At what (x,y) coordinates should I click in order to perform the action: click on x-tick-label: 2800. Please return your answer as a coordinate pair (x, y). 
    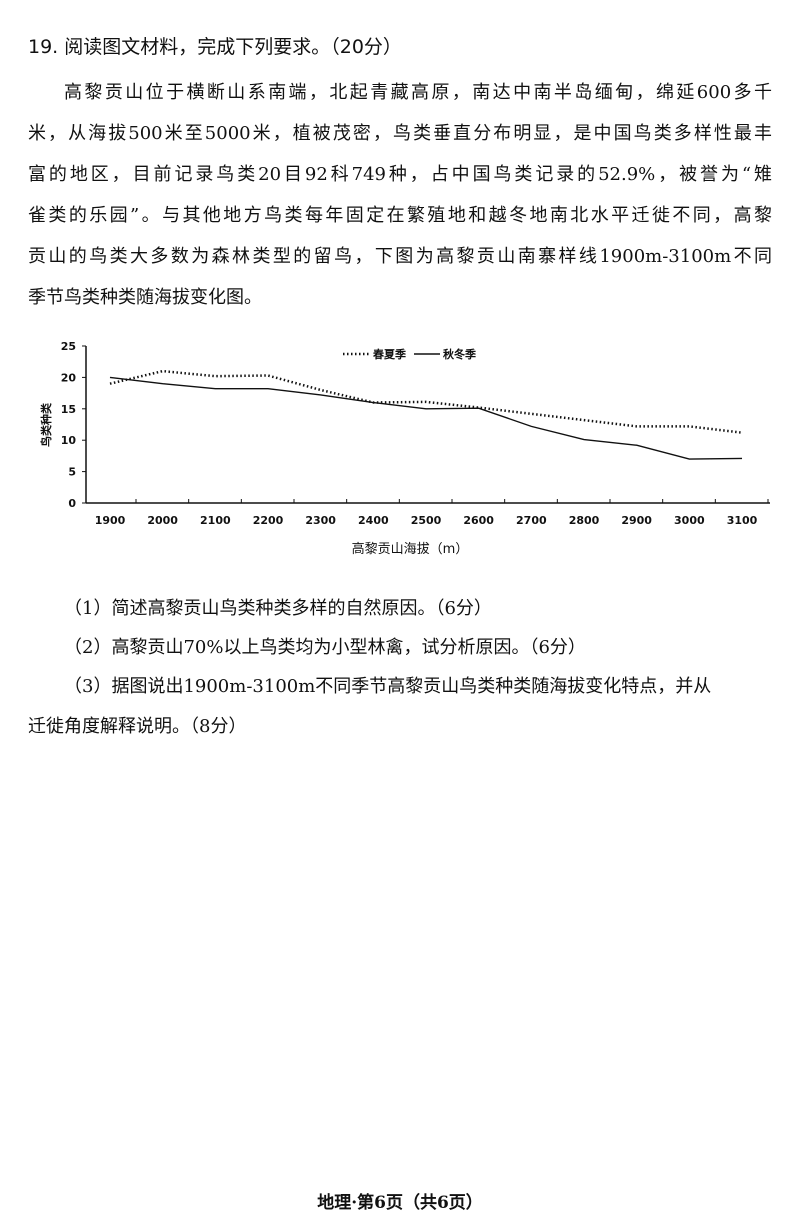
    Looking at the image, I should click on (584, 520).